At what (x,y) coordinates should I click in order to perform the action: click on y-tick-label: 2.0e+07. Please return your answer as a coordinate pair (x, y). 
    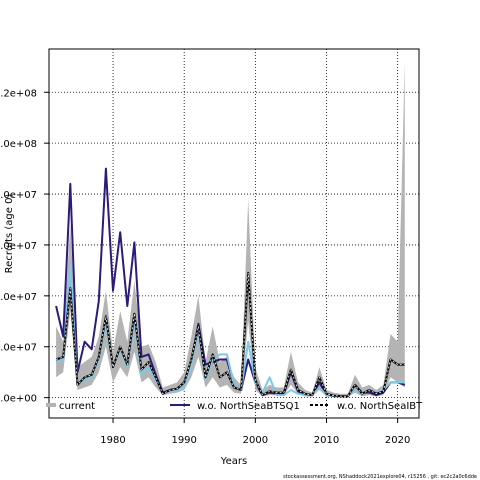
    Looking at the image, I should click on (18, 348).